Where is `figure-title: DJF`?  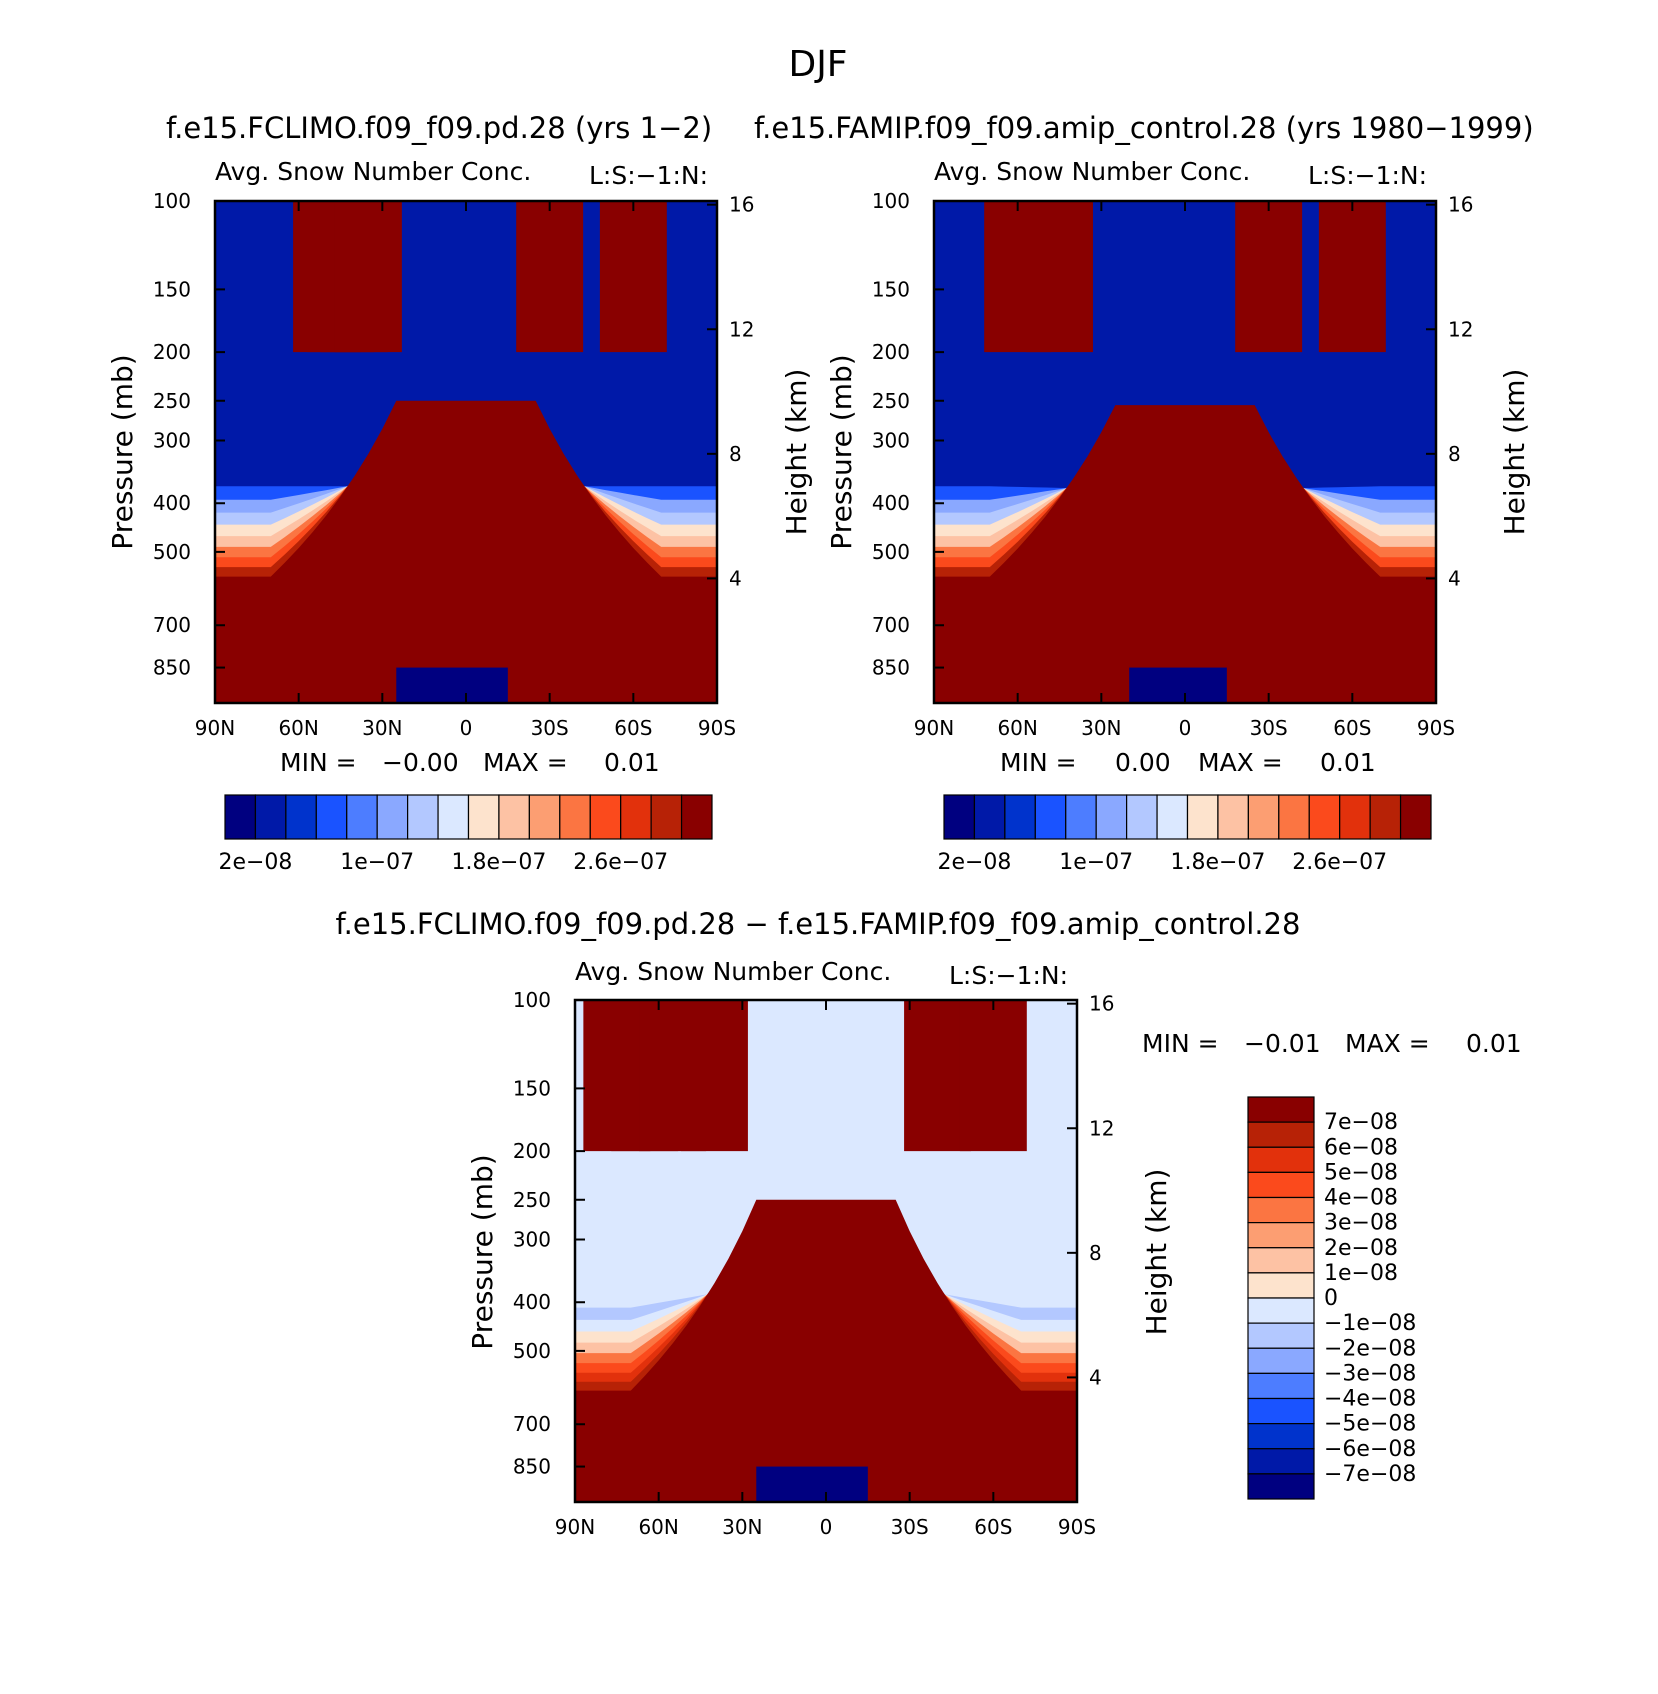 figure-title: DJF is located at coordinates (817, 64).